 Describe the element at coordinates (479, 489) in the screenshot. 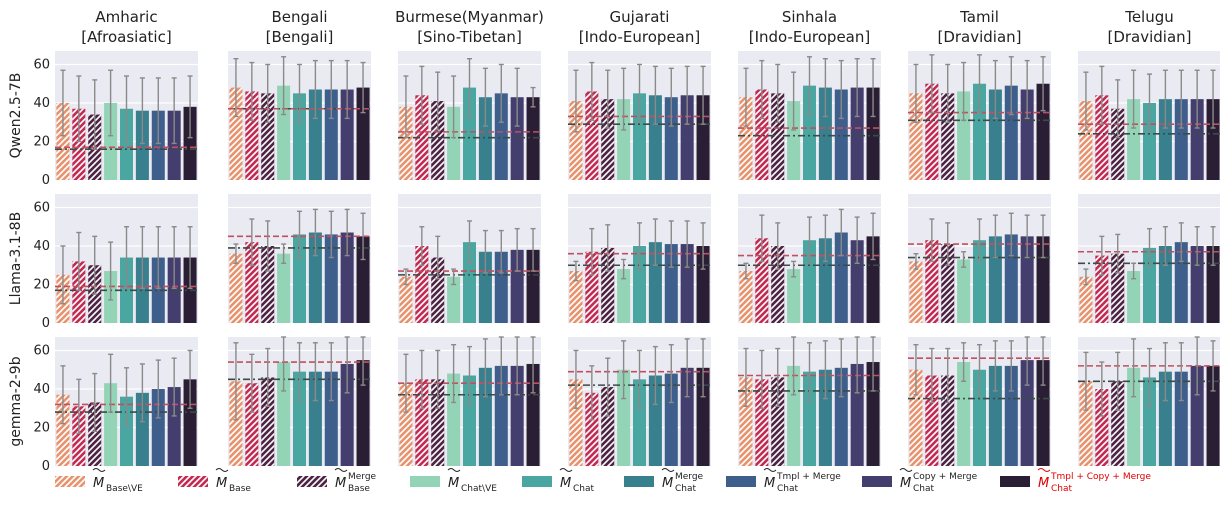

I see `legend-subscript: Chat\VE` at that location.